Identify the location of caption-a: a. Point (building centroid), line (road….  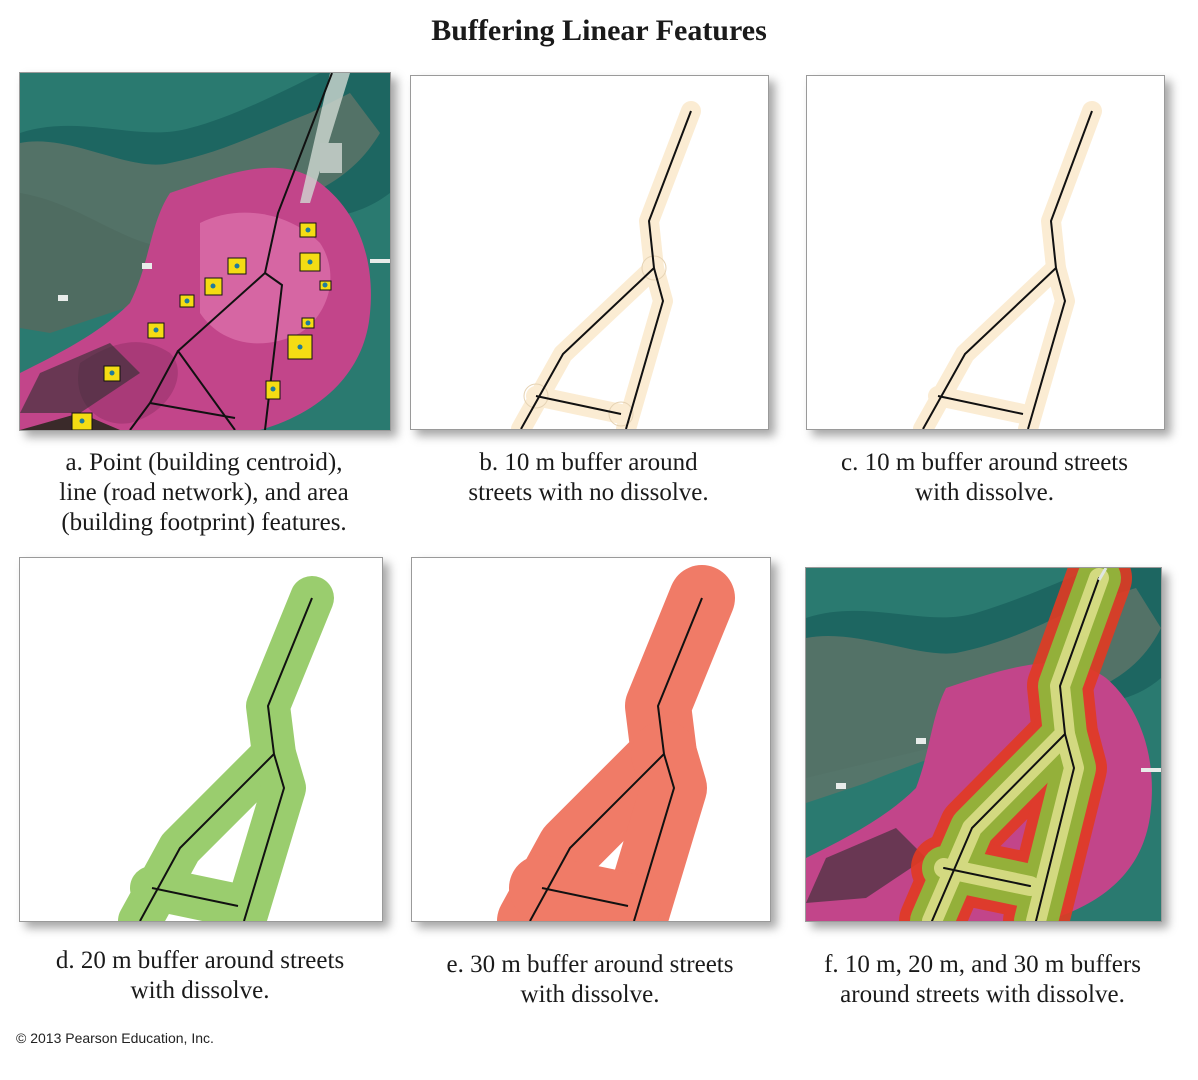
(204, 493).